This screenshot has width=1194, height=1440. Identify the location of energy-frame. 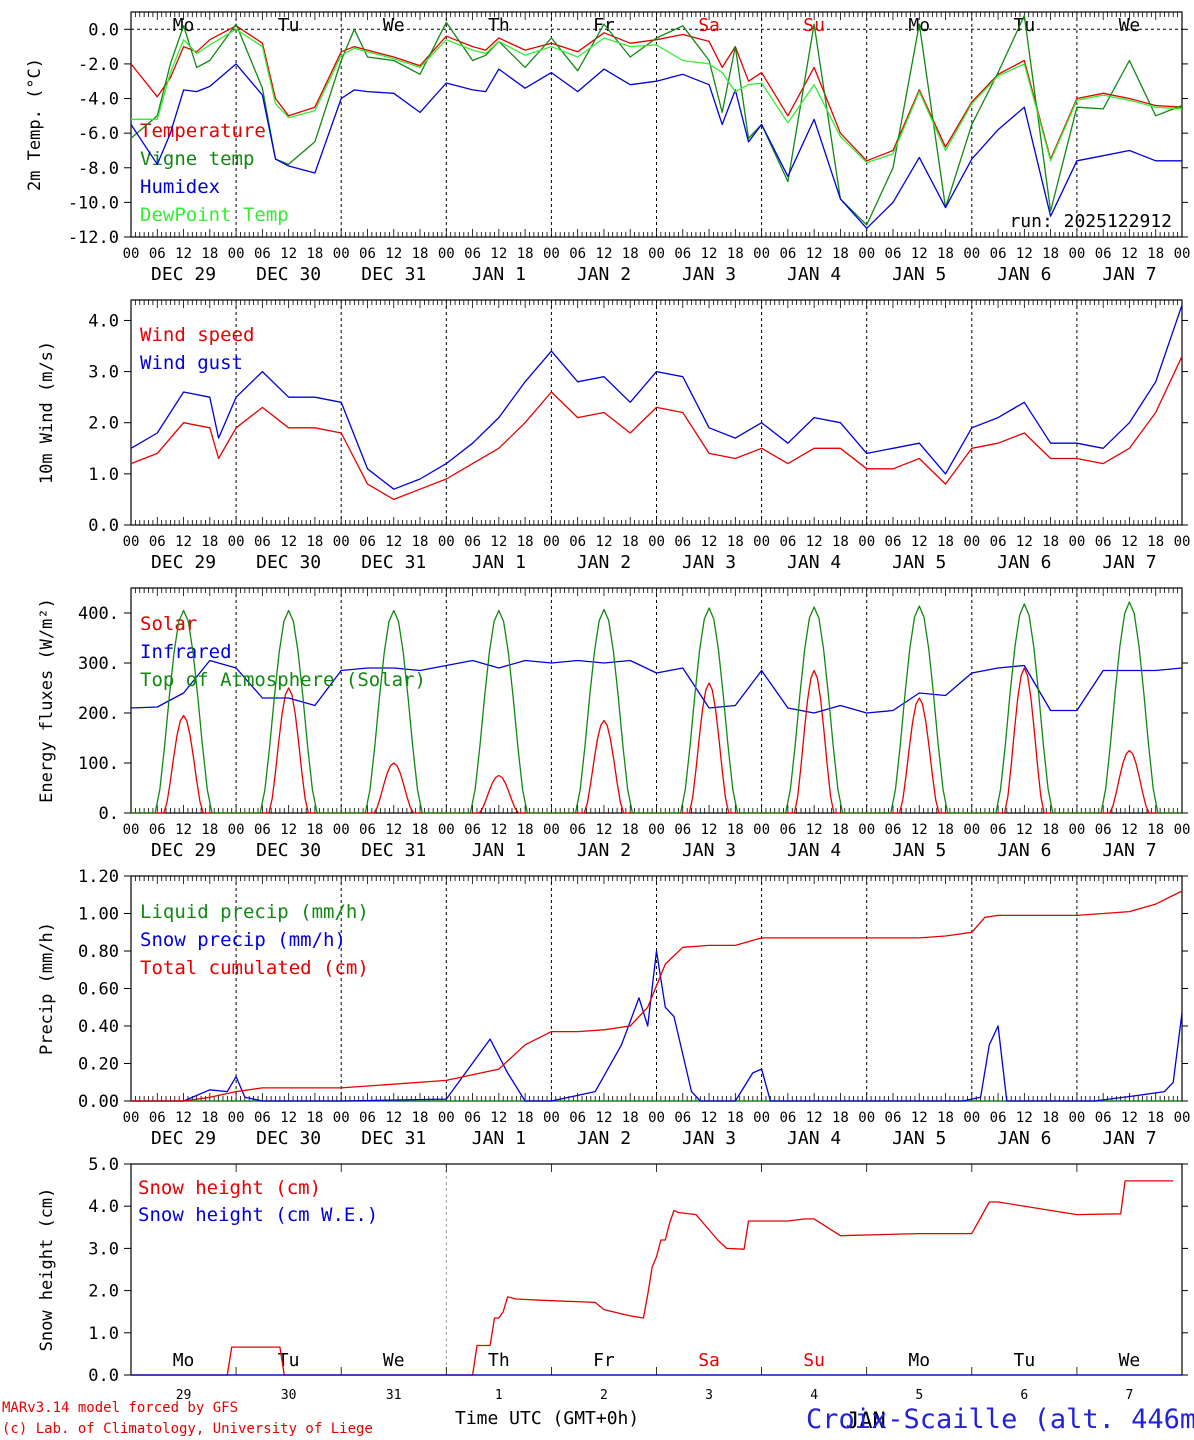
(656, 700).